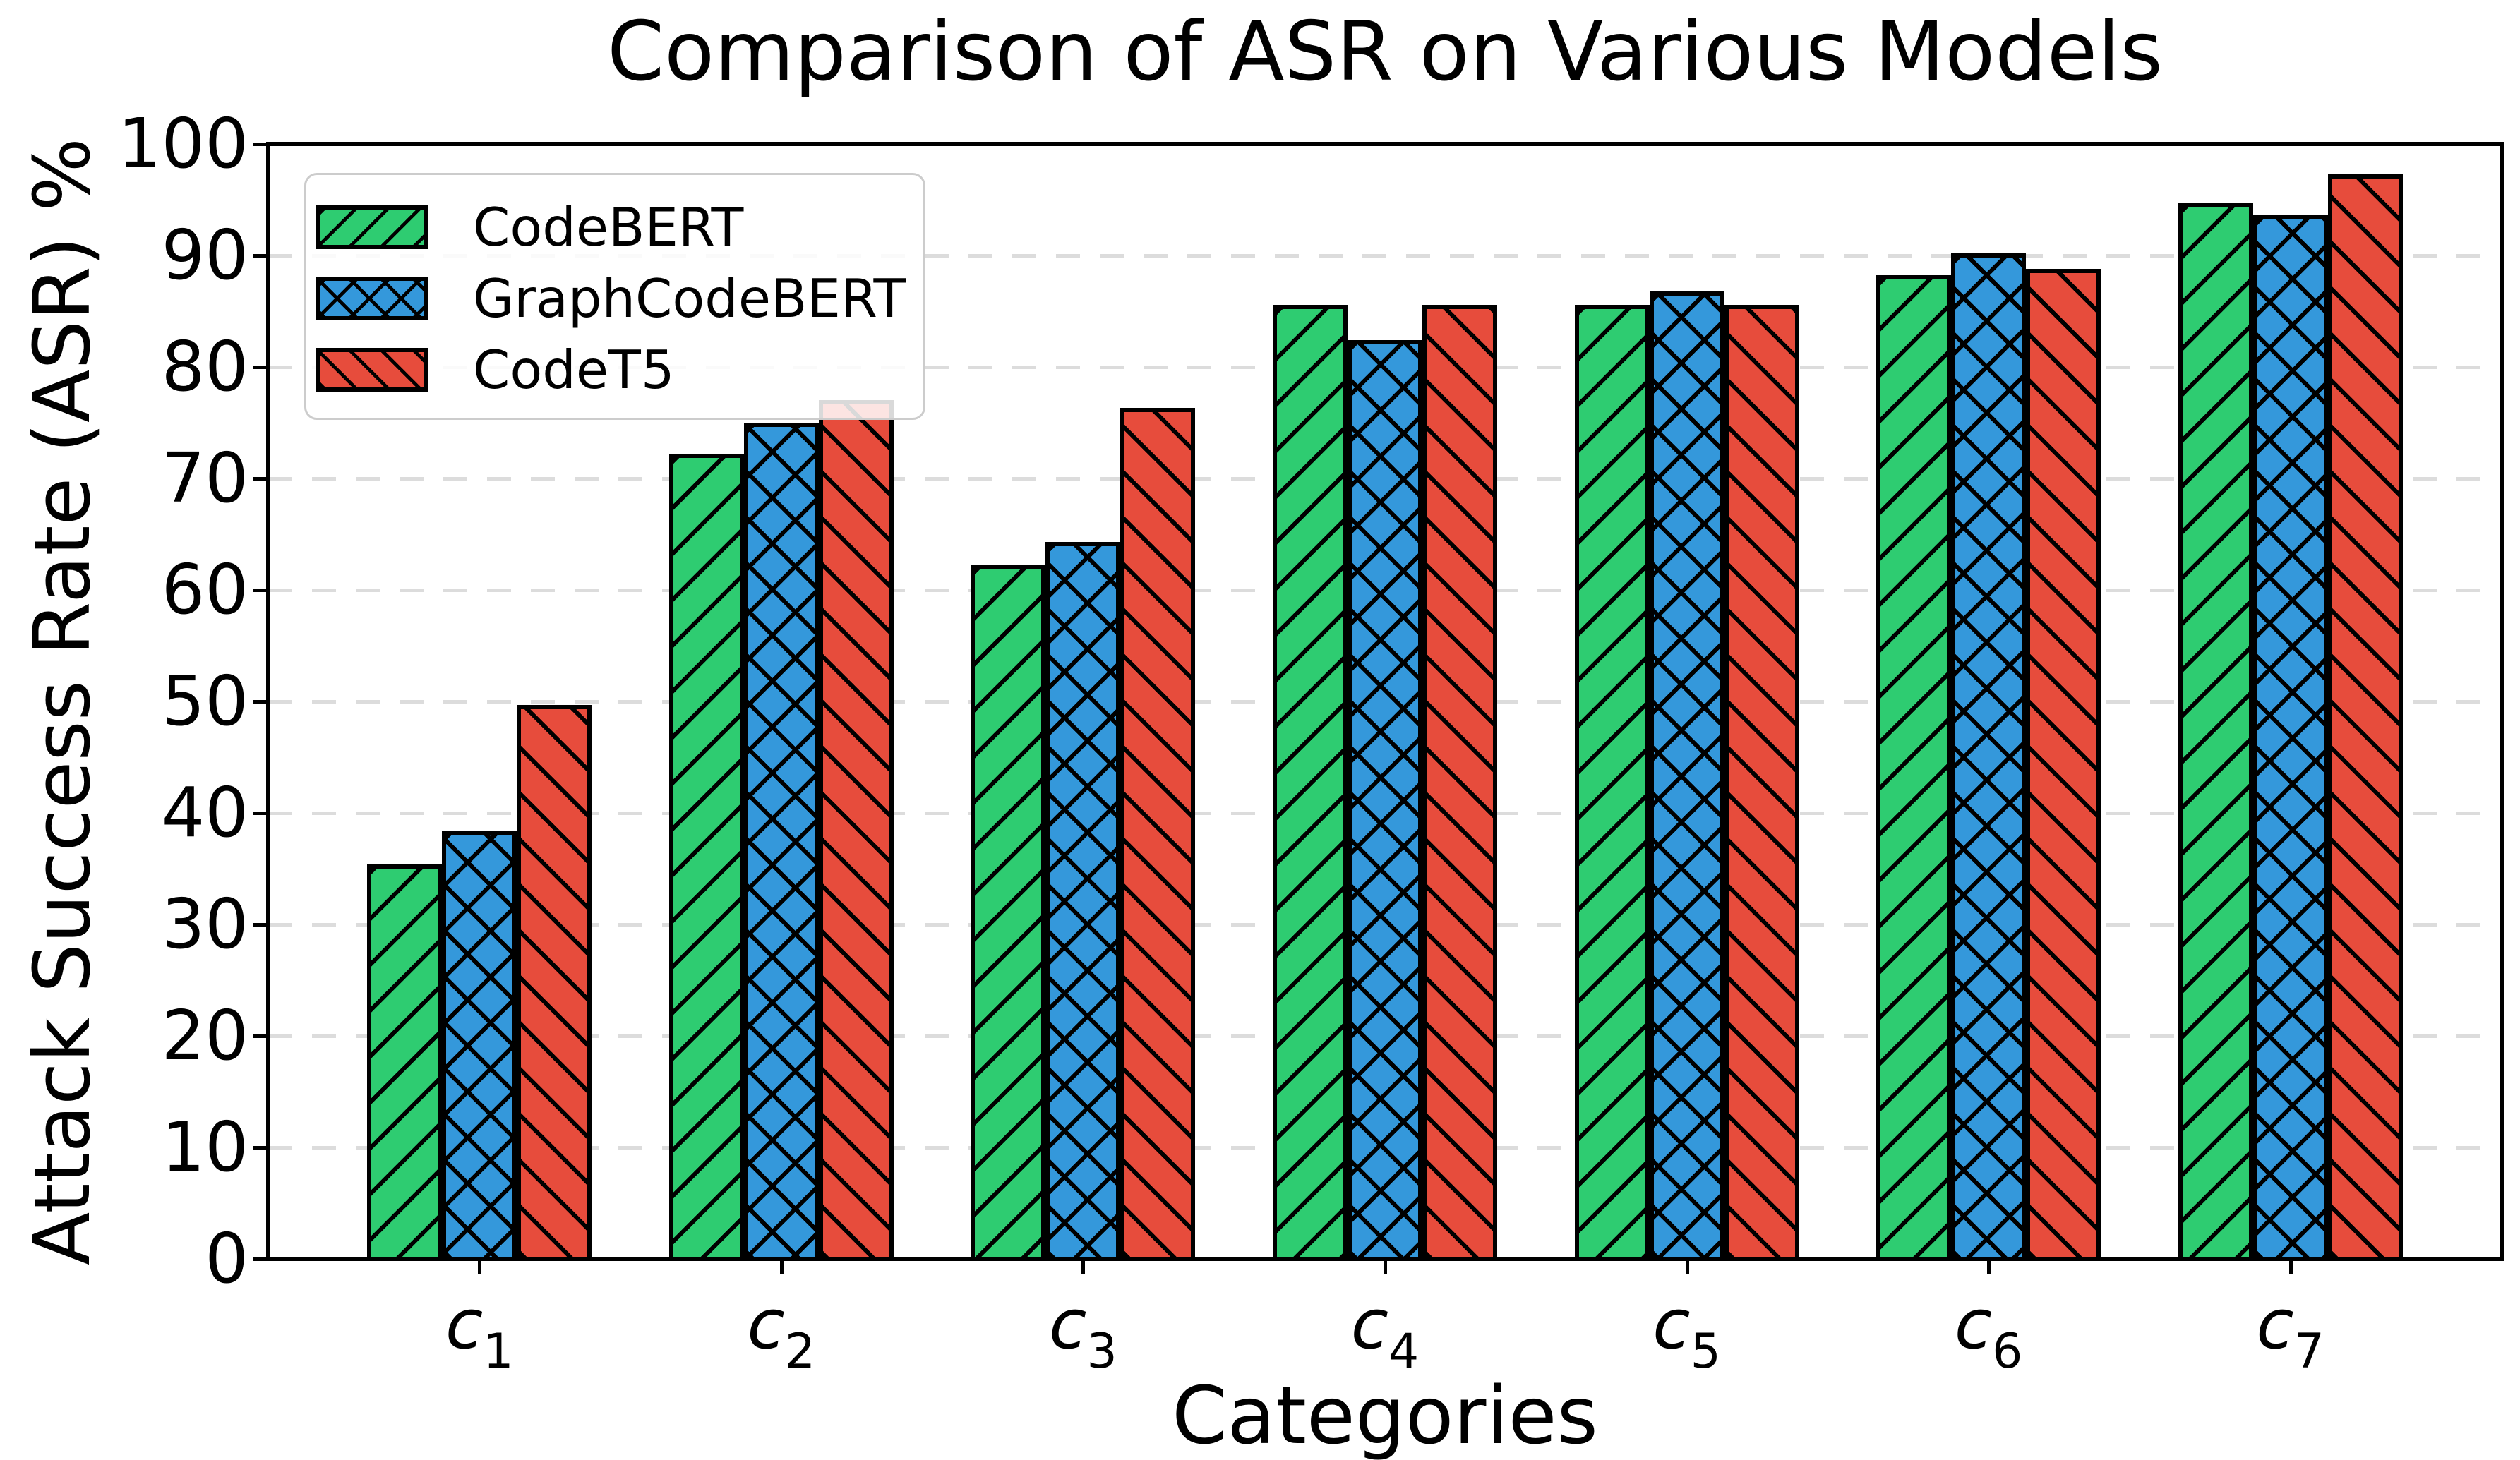  I want to click on axis-spine-bottom, so click(1385, 1259).